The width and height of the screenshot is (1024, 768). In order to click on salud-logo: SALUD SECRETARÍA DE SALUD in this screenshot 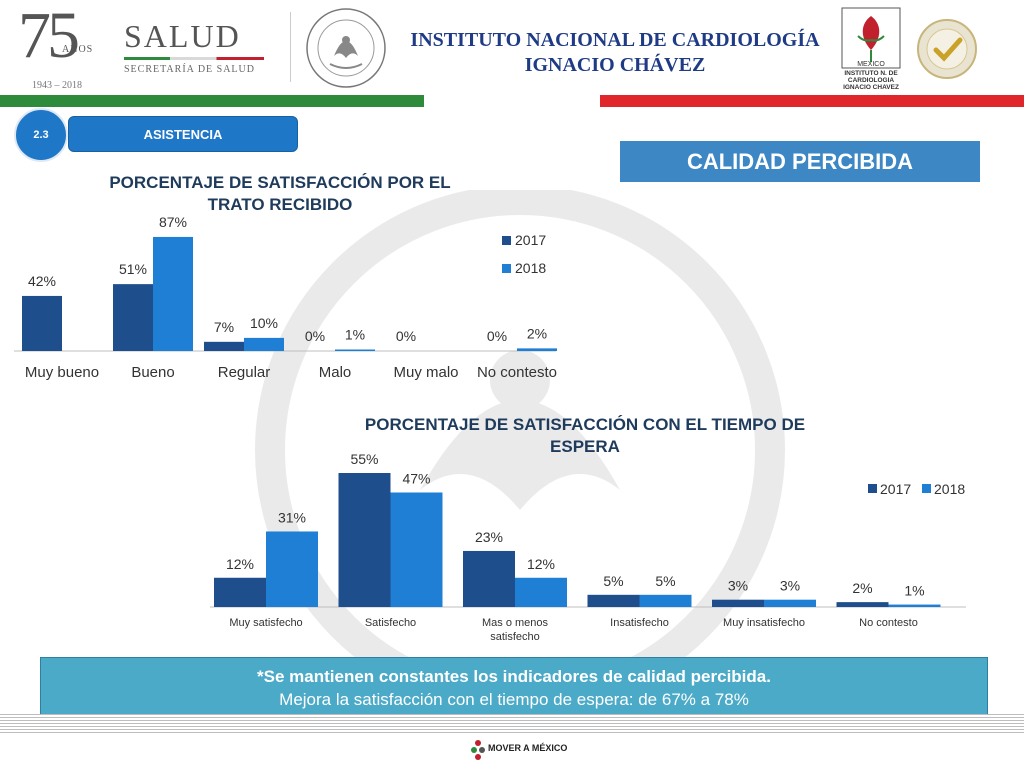, I will do `click(199, 46)`.